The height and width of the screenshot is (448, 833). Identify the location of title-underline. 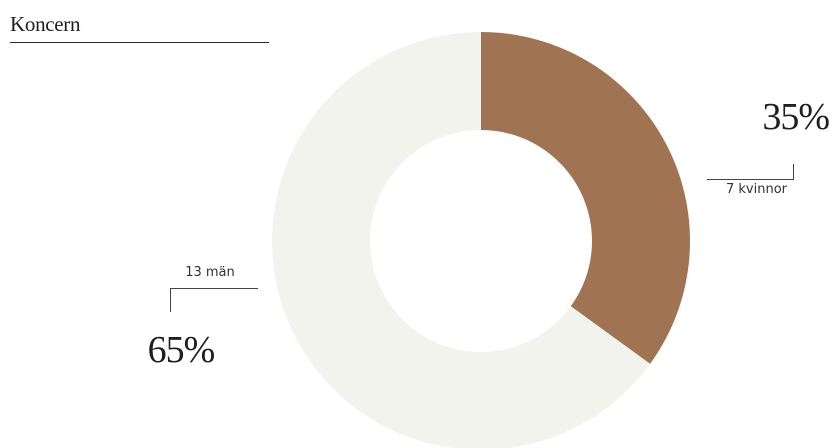
(139, 42).